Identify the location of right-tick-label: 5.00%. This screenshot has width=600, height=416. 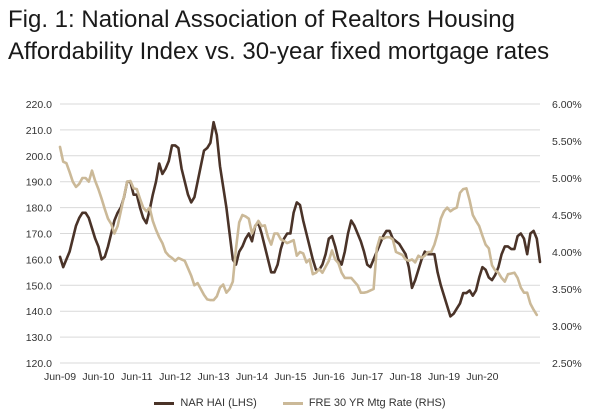
(567, 179).